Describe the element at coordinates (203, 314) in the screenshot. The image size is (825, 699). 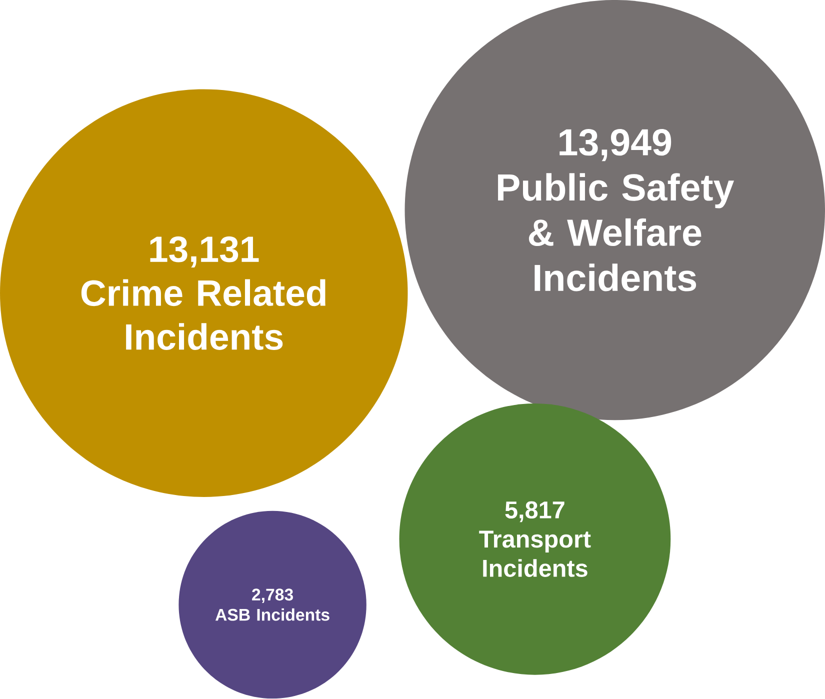
I see `category-label: Crime Related Incidents` at that location.